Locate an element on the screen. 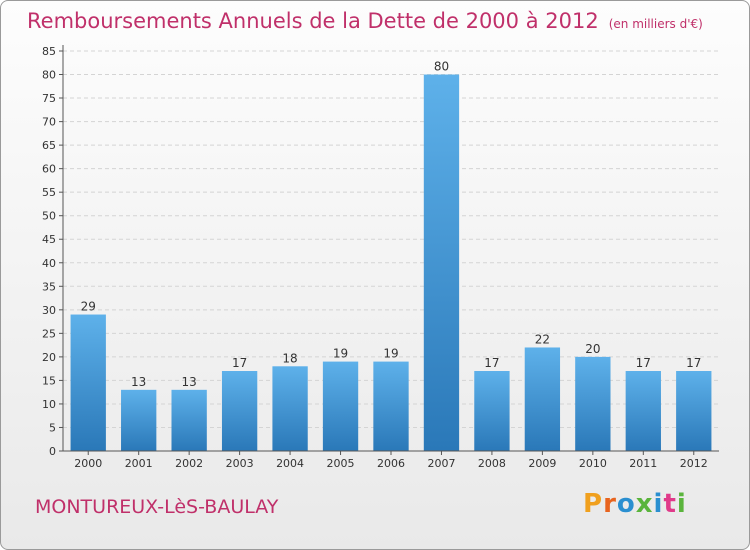 This screenshot has width=750, height=550. x-tick-label: 2011 is located at coordinates (643, 463).